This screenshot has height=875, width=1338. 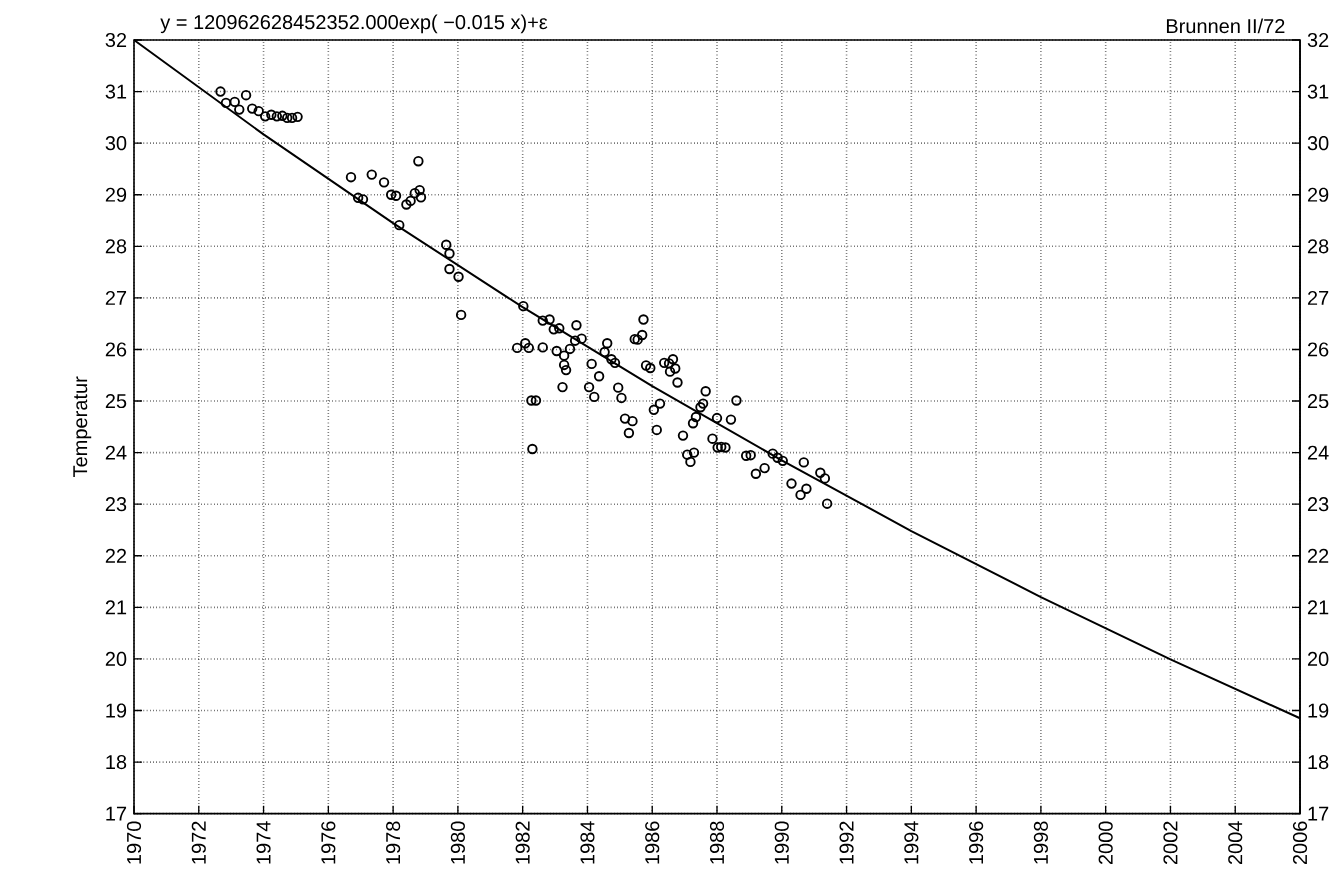 I want to click on y2-tick-label: 18, so click(x=1318, y=762).